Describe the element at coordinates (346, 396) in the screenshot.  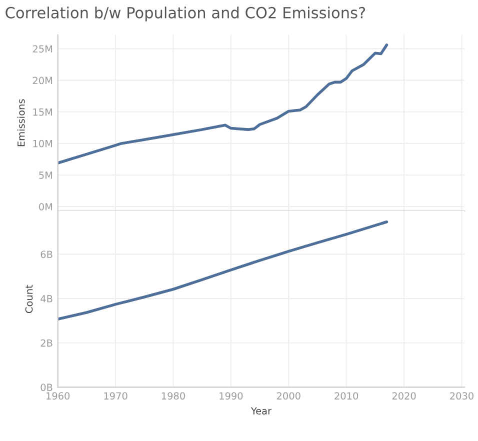
I see `x-tick-label: 2010` at that location.